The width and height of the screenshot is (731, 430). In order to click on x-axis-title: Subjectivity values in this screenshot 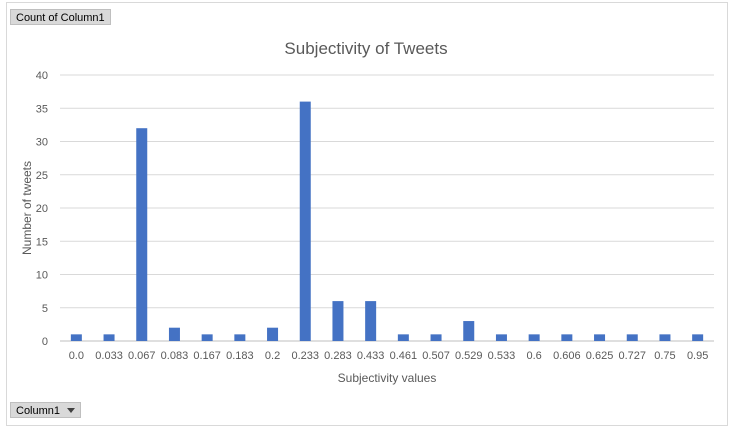, I will do `click(387, 378)`.